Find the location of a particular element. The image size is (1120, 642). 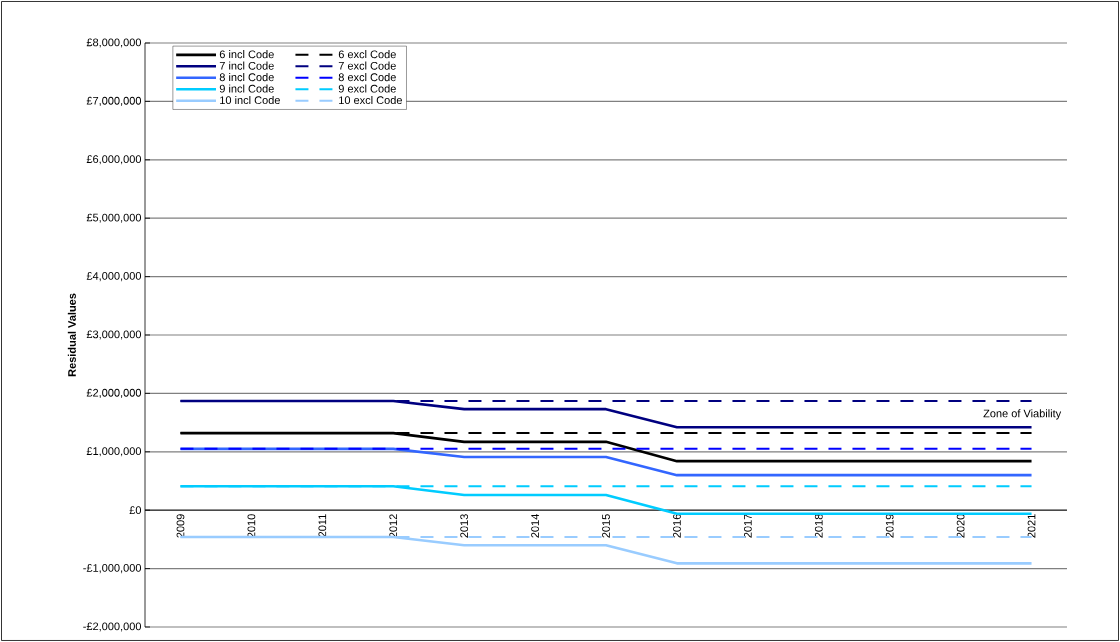

y-axis-title: Residual Values is located at coordinates (71, 335).